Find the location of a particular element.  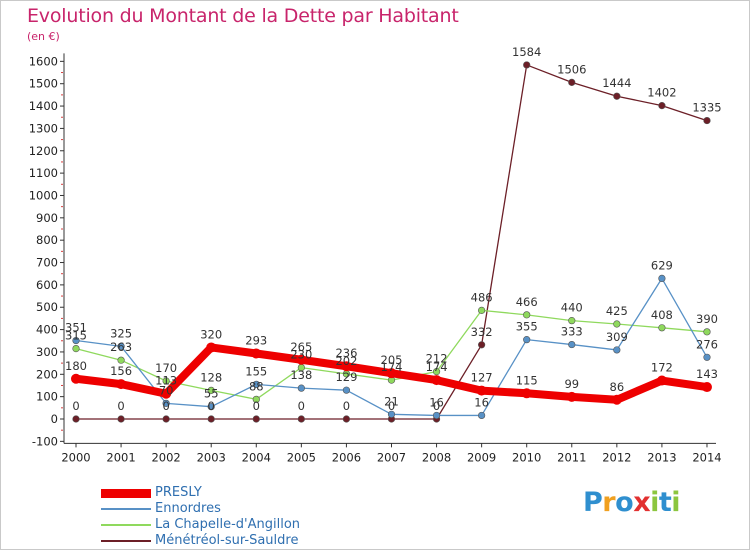

data-label: 55 is located at coordinates (211, 394).